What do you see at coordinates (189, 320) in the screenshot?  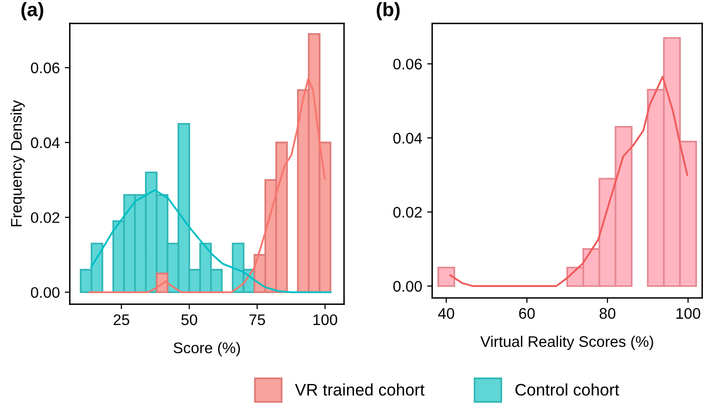 I see `x-tick-label: 50` at bounding box center [189, 320].